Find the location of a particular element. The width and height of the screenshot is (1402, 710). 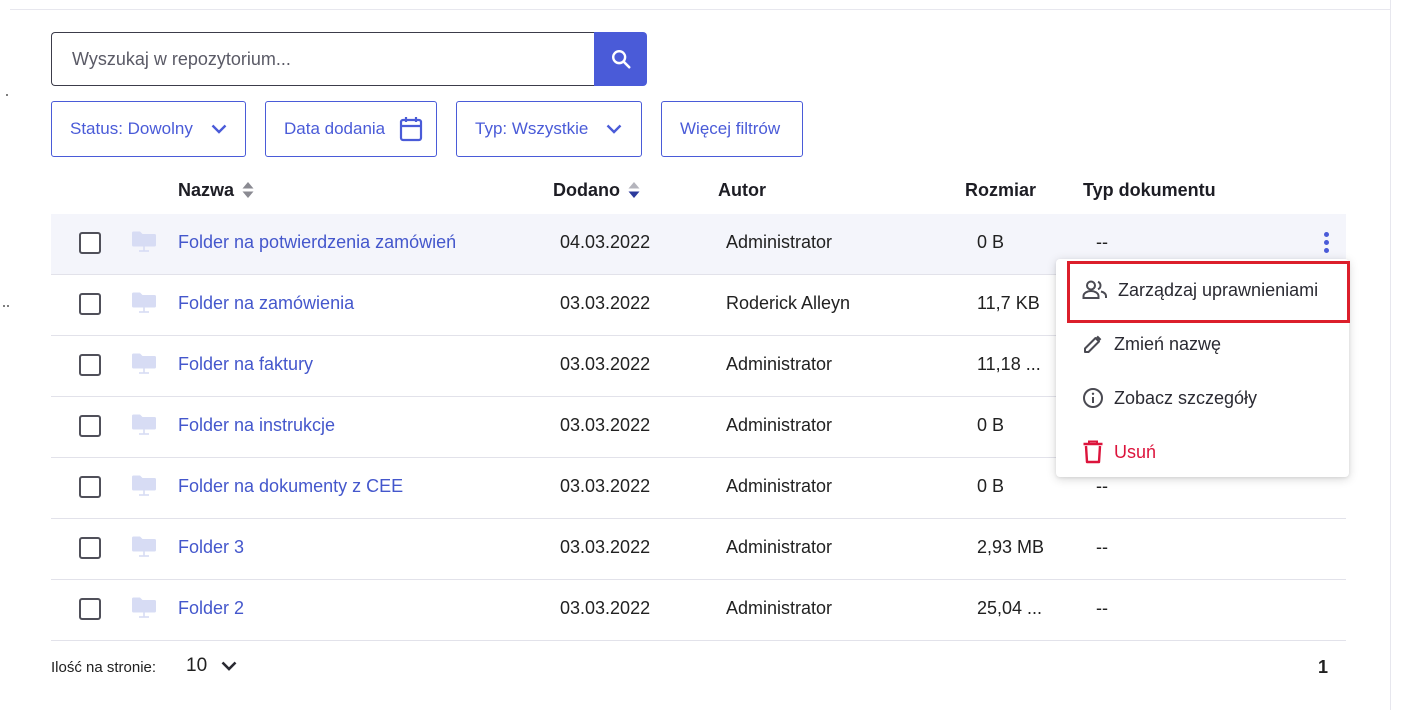

menu-item-label: Zmień nazwę is located at coordinates (1168, 343).